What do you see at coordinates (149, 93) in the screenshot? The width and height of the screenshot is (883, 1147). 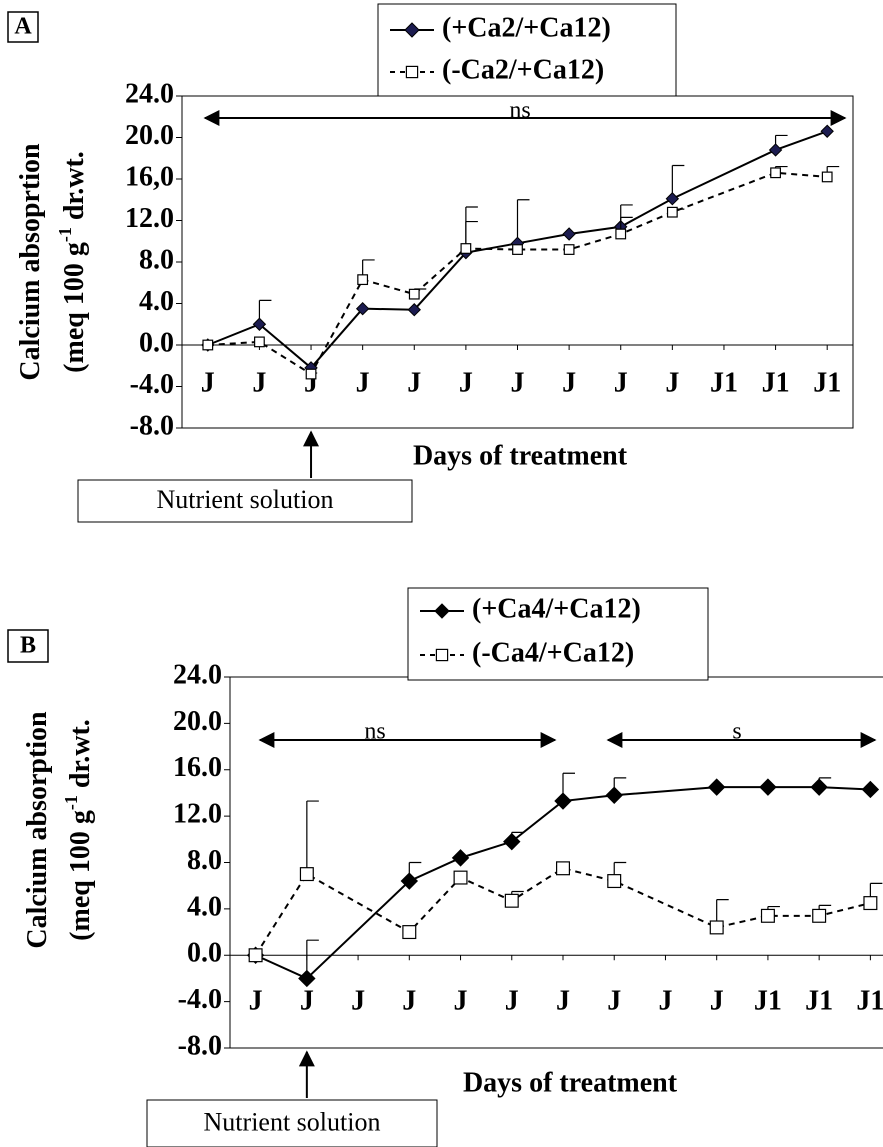 I see `y-tick-label: 24.0` at bounding box center [149, 93].